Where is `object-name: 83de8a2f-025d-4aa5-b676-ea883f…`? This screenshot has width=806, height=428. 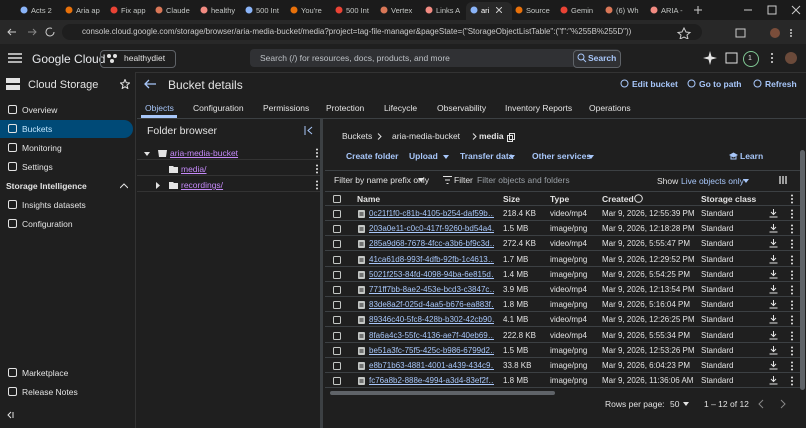
object-name: 83de8a2f-025d-4aa5-b676-ea883f… is located at coordinates (431, 305).